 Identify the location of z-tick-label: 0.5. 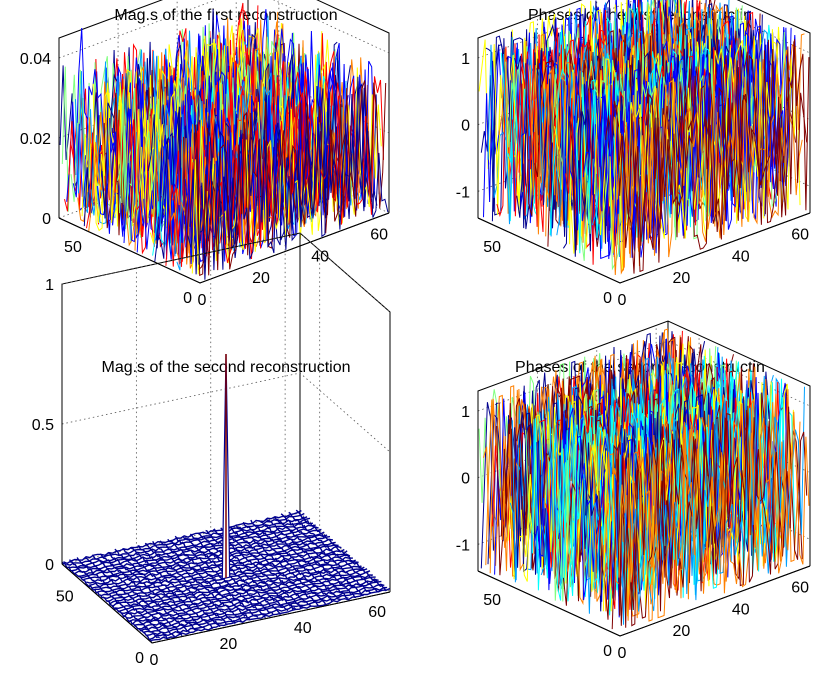
(43, 425).